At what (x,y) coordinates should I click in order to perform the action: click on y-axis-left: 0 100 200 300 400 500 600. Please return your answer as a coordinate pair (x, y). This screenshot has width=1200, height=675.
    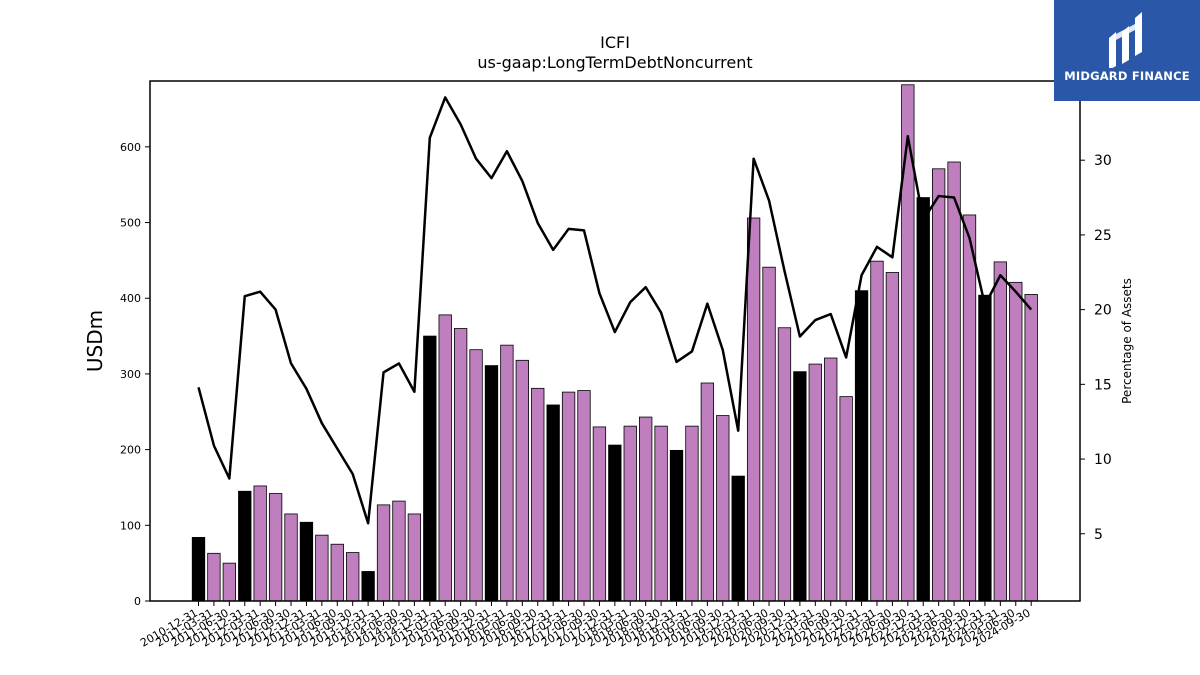
    Looking at the image, I should click on (135, 374).